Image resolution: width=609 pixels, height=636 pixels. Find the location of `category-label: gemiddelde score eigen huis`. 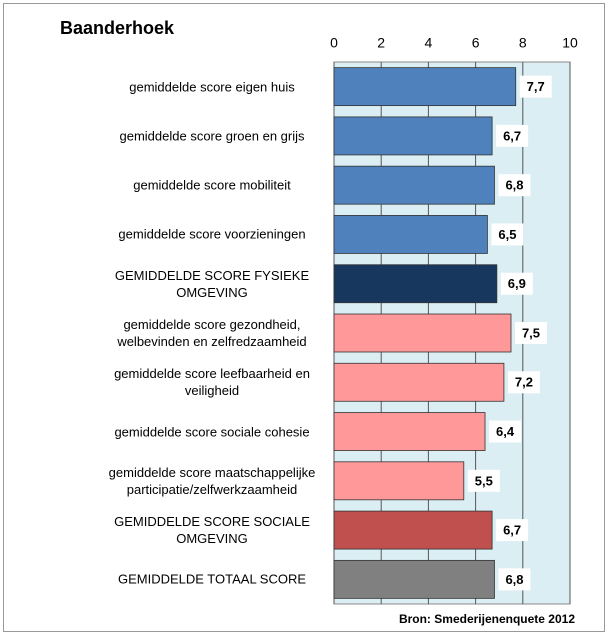

category-label: gemiddelde score eigen huis is located at coordinates (212, 87).